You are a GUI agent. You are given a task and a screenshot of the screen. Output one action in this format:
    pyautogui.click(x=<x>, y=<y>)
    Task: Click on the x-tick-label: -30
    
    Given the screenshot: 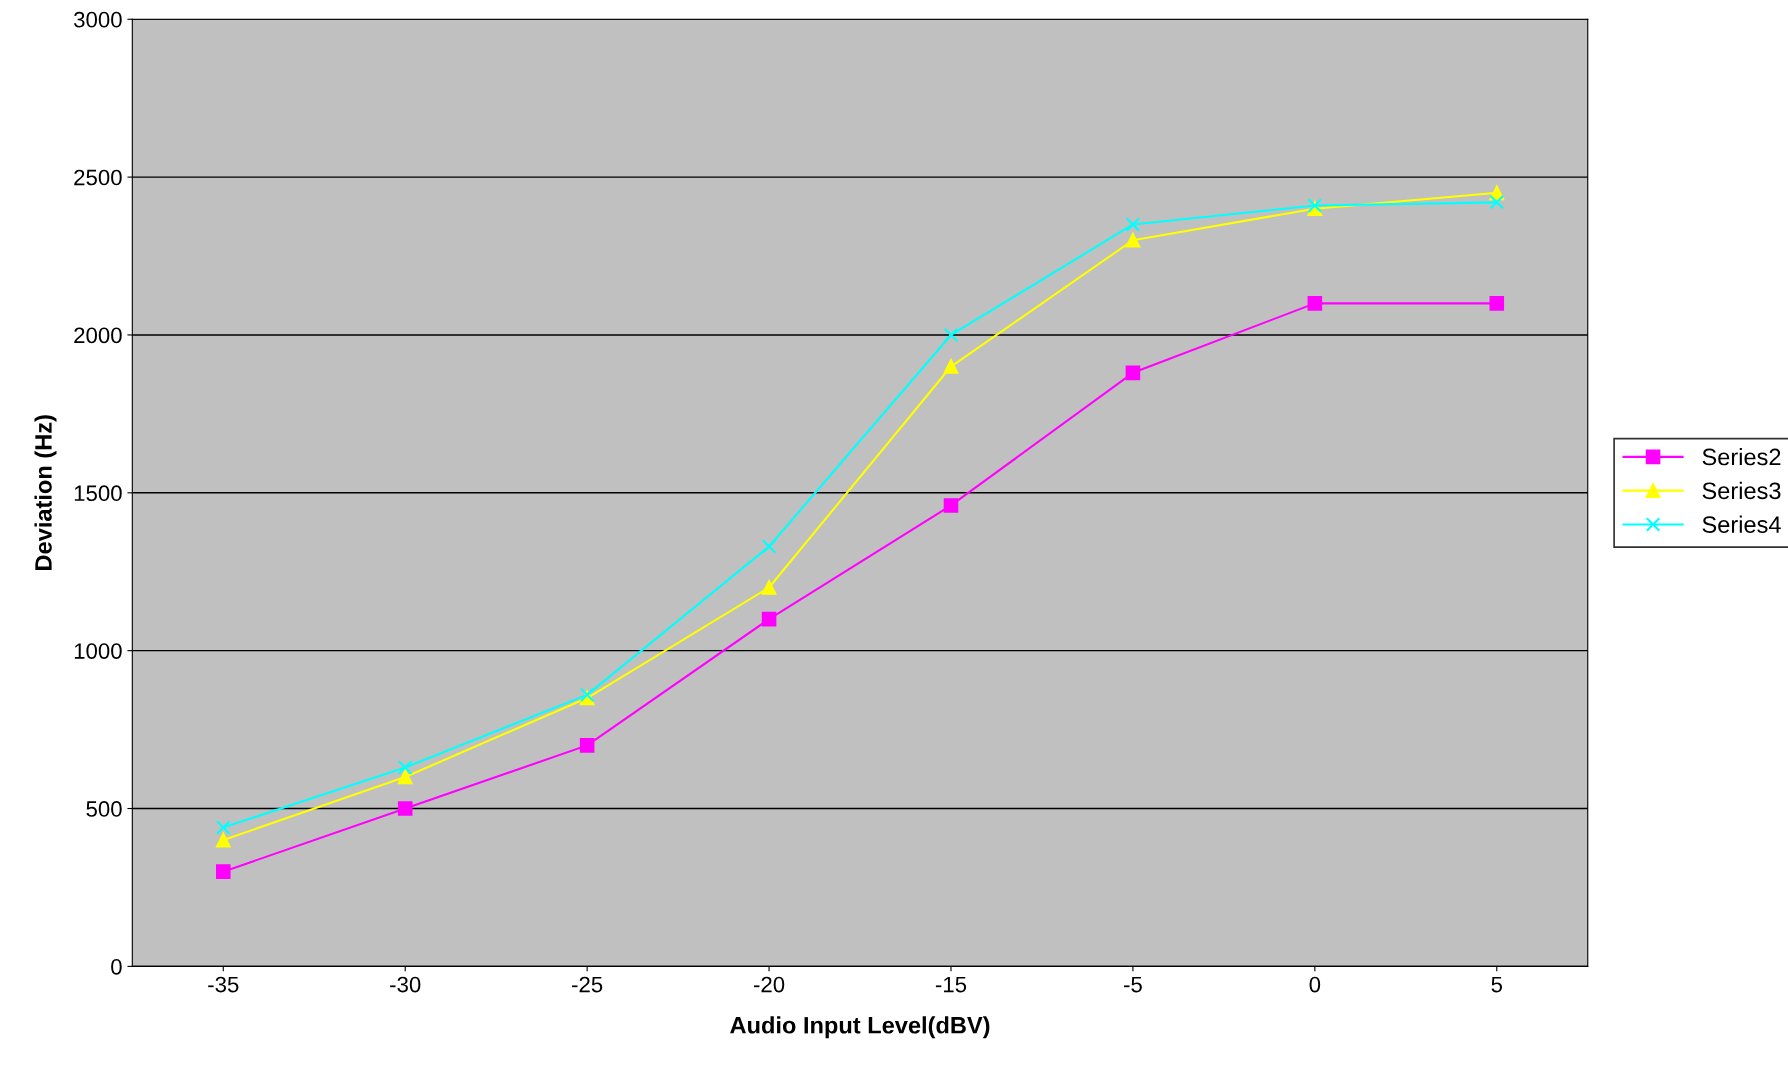 What is the action you would take?
    pyautogui.click(x=405, y=984)
    